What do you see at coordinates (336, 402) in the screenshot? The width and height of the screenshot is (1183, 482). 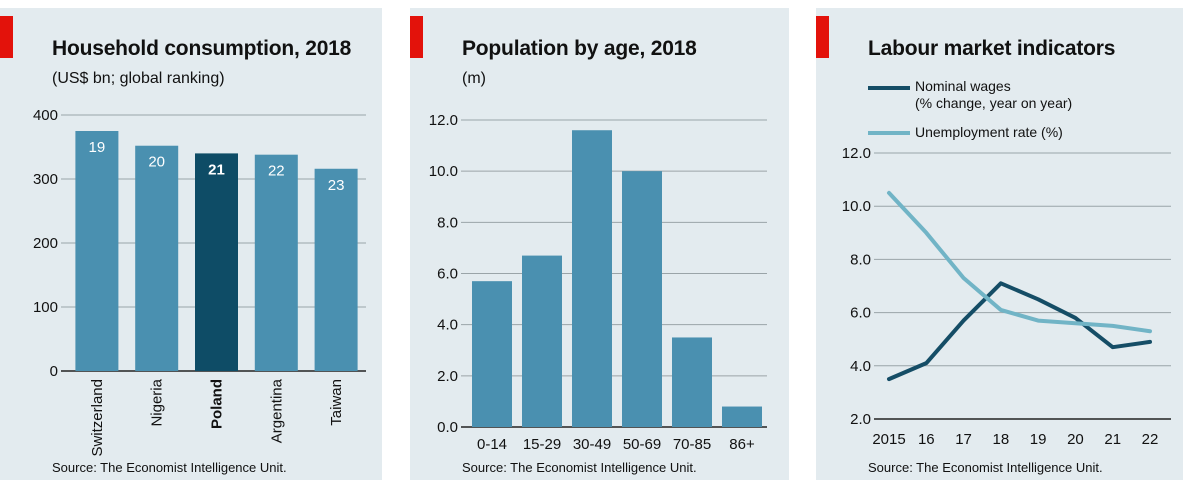 I see `x-tick-label: Taiwan` at bounding box center [336, 402].